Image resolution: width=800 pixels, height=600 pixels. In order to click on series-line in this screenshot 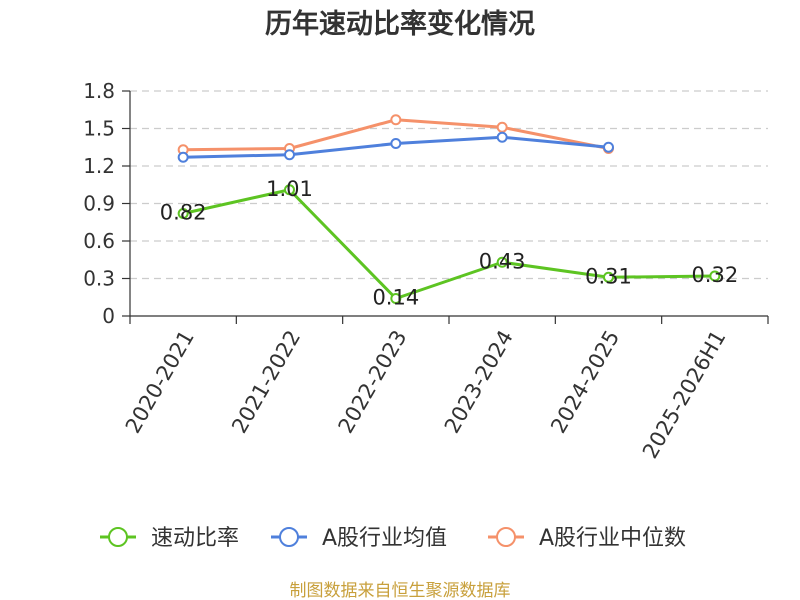, I will do `click(448, 244)`.